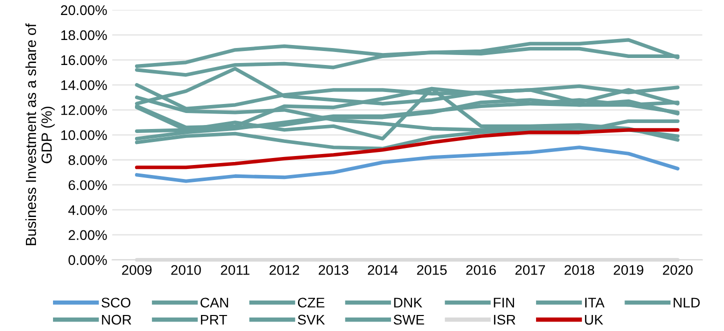  I want to click on x-tick-label: 2015, so click(432, 270).